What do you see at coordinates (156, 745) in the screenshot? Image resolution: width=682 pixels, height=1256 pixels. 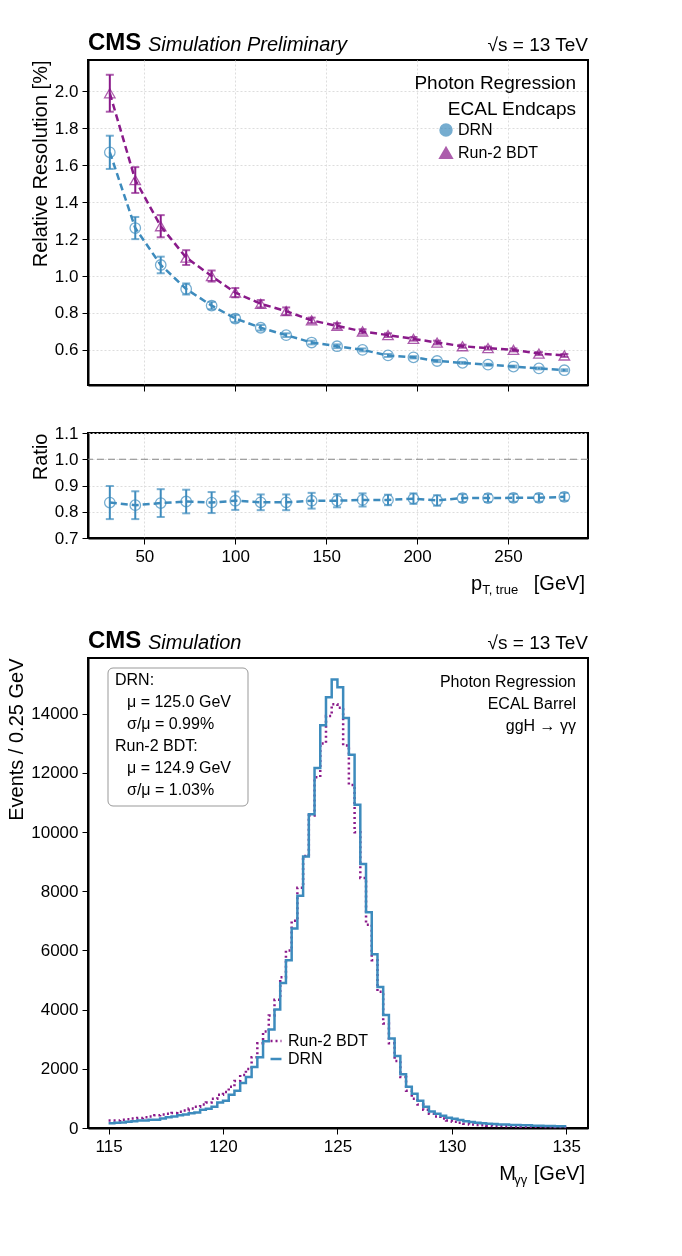 I see `annotation: Run-2 BDT:` at bounding box center [156, 745].